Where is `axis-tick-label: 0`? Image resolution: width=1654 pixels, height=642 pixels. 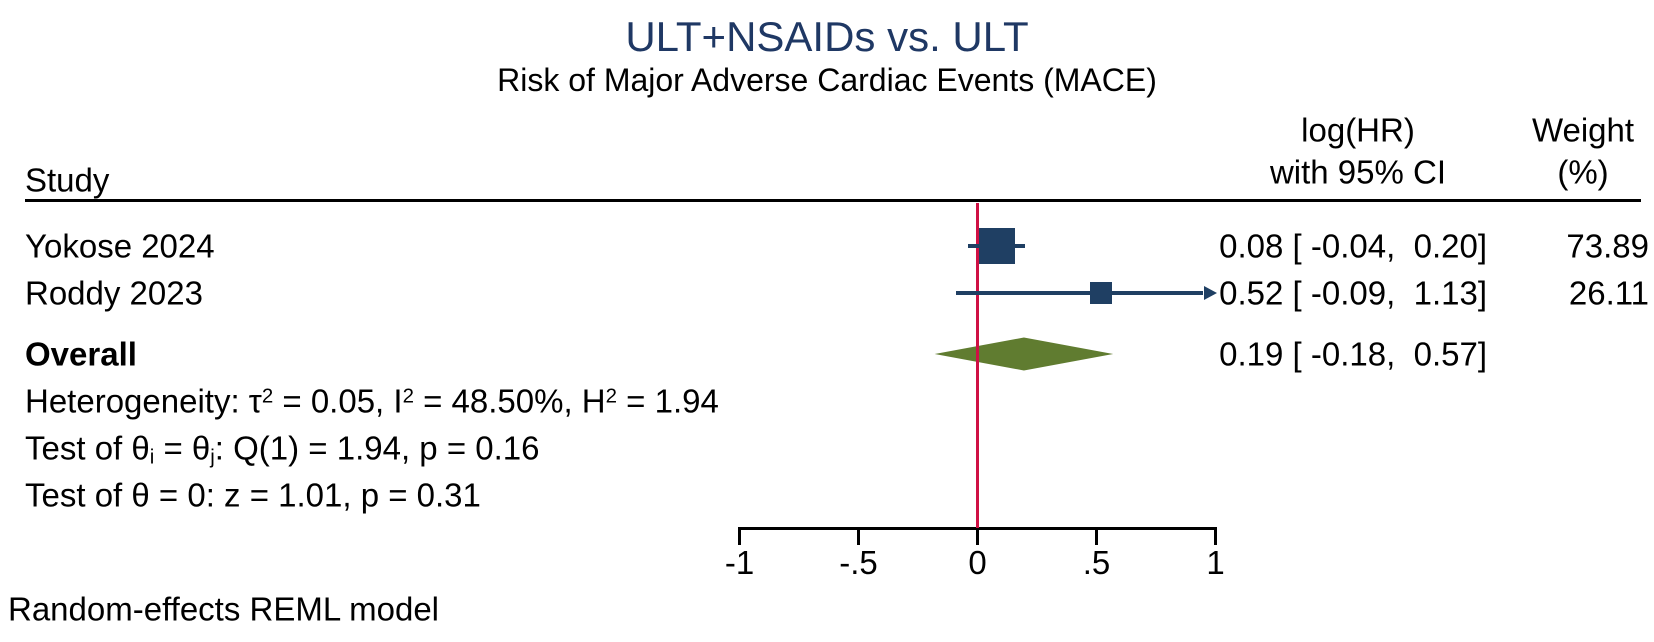
axis-tick-label: 0 is located at coordinates (977, 562).